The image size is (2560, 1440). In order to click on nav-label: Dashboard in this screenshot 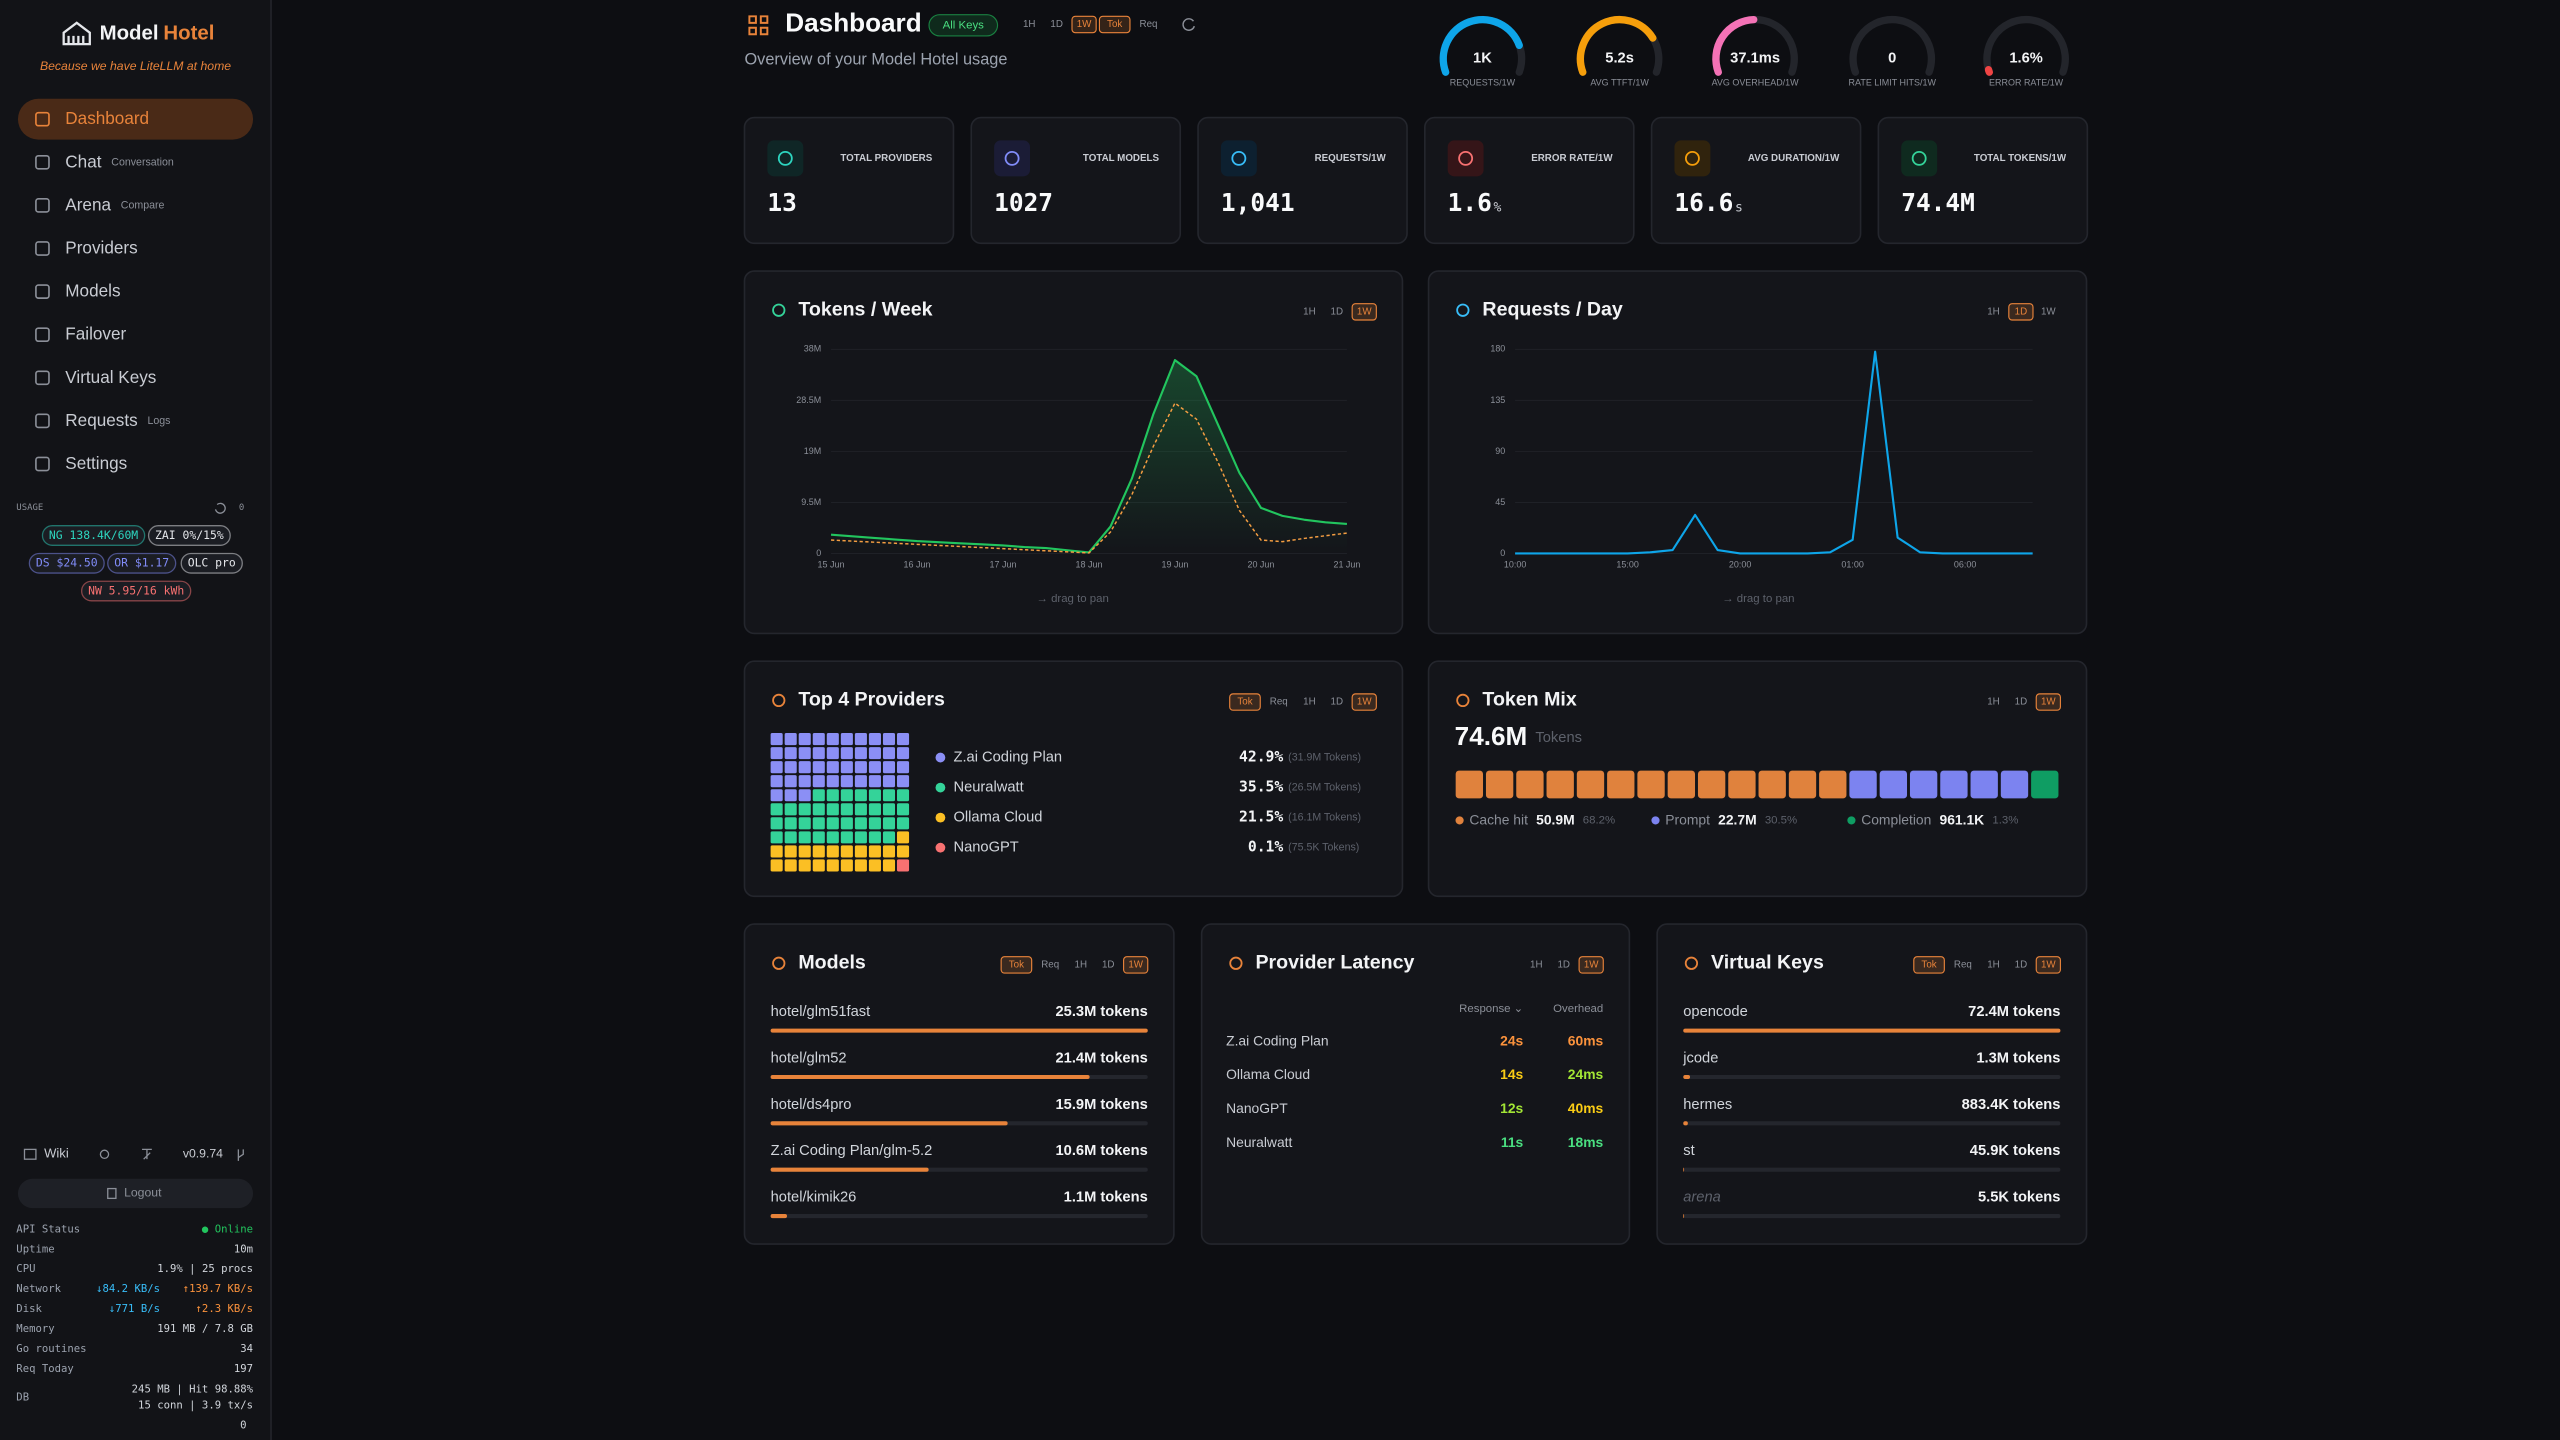, I will do `click(107, 118)`.